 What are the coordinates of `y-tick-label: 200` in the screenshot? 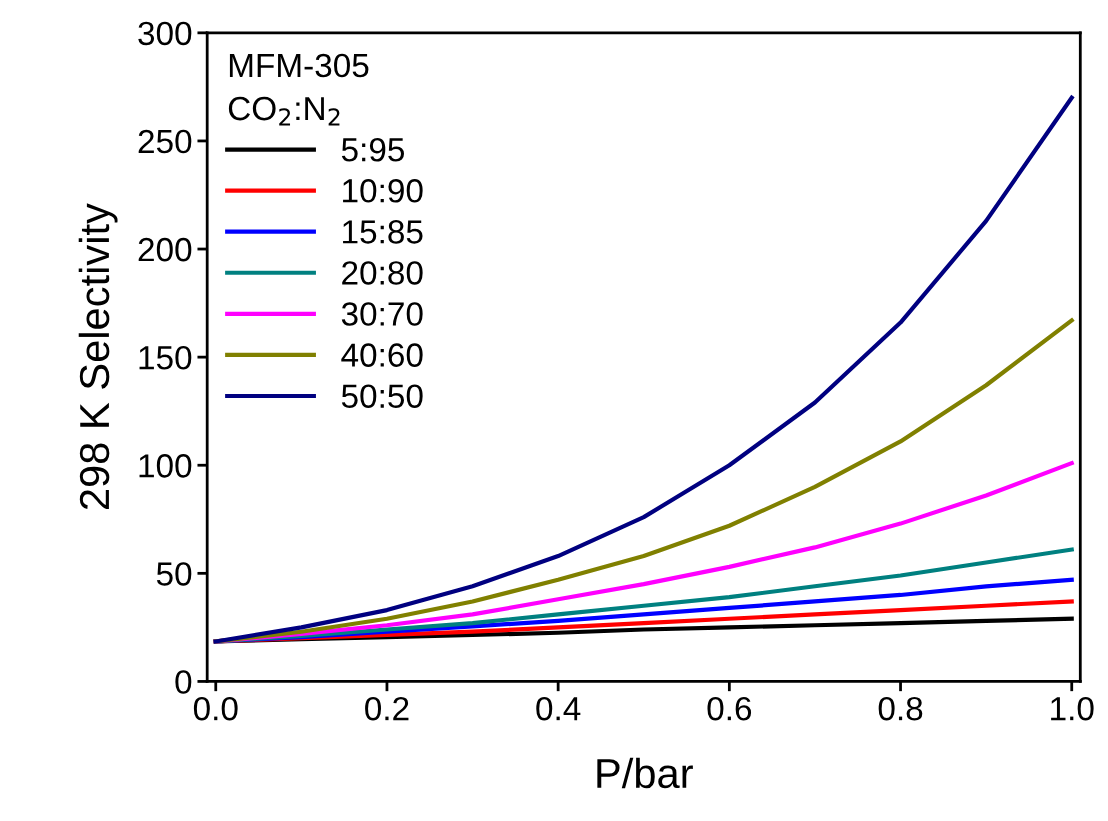 It's located at (165, 249).